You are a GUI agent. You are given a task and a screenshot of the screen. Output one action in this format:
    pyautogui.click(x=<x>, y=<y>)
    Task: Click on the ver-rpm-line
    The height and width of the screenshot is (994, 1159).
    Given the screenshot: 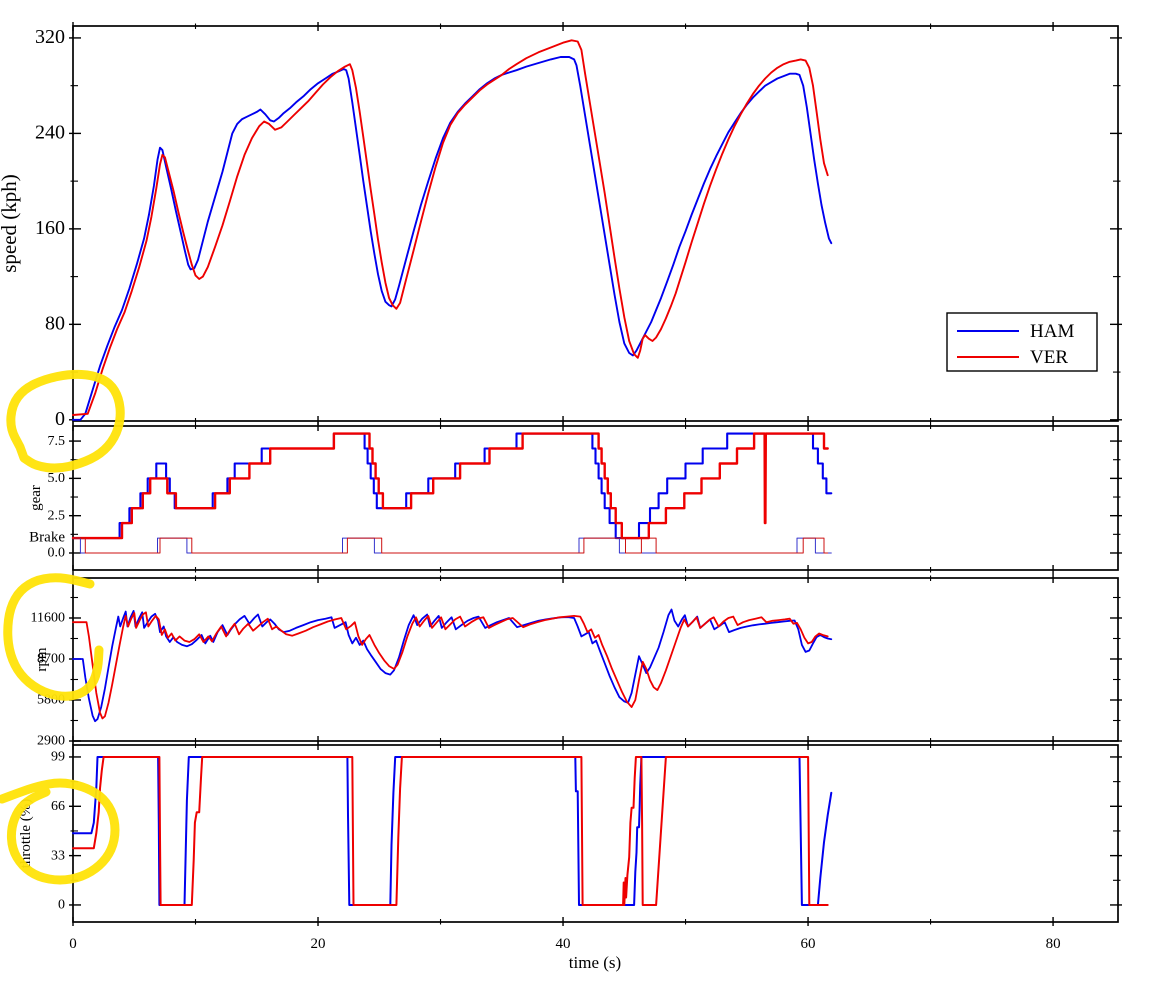 What is the action you would take?
    pyautogui.click(x=450, y=665)
    